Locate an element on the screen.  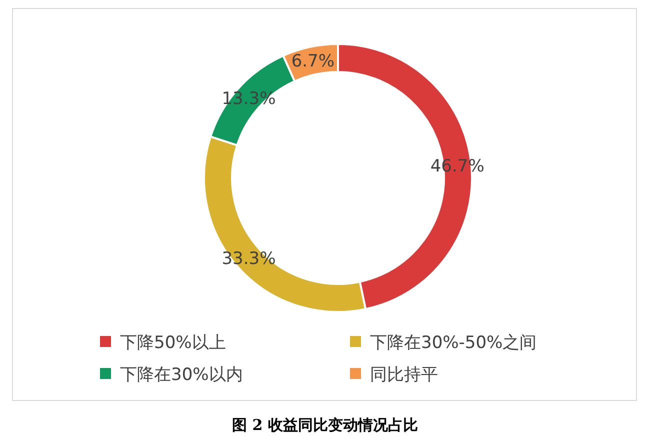
legend-label: 同比持平 is located at coordinates (404, 375).